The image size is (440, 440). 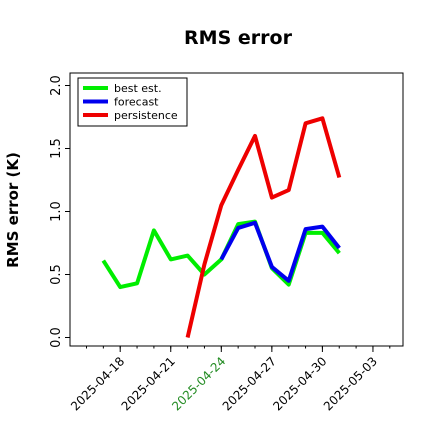 I want to click on y-tick-label: 1.5, so click(x=56, y=148).